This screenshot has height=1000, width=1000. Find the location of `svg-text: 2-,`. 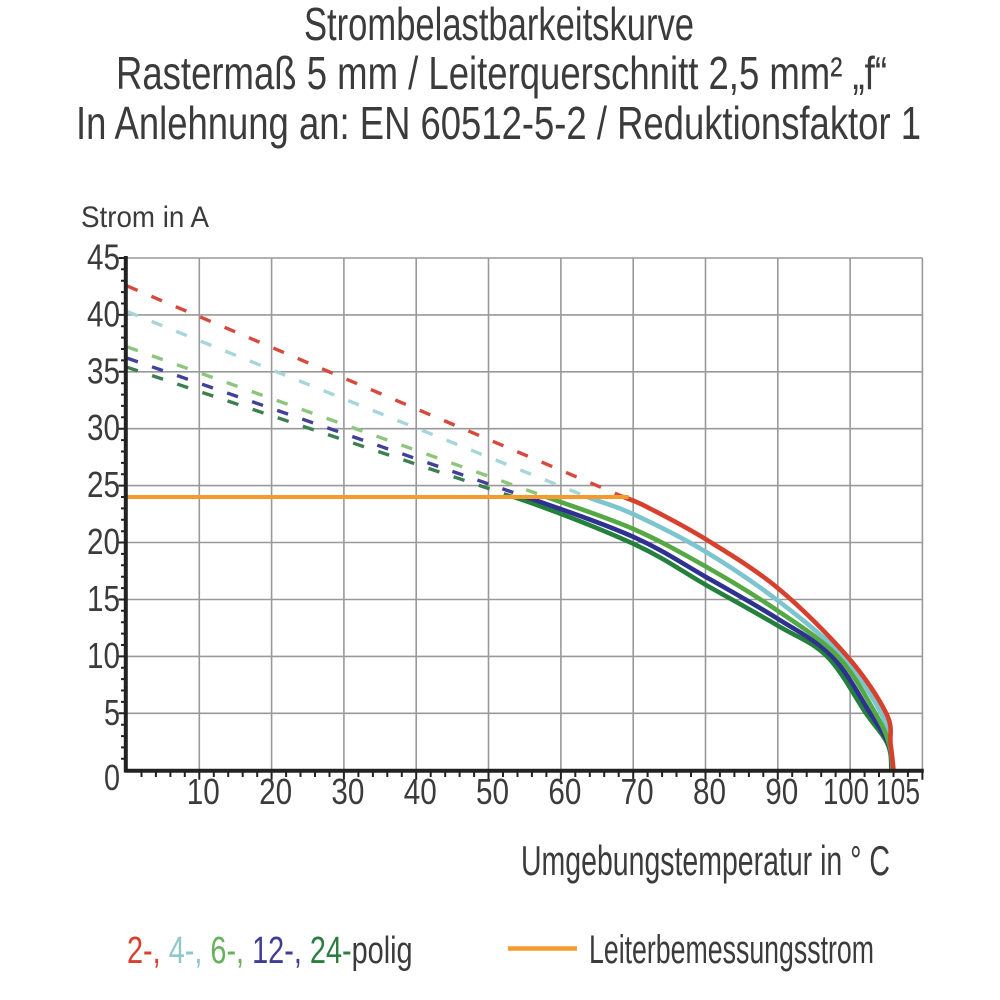

svg-text: 2-, is located at coordinates (148, 951).